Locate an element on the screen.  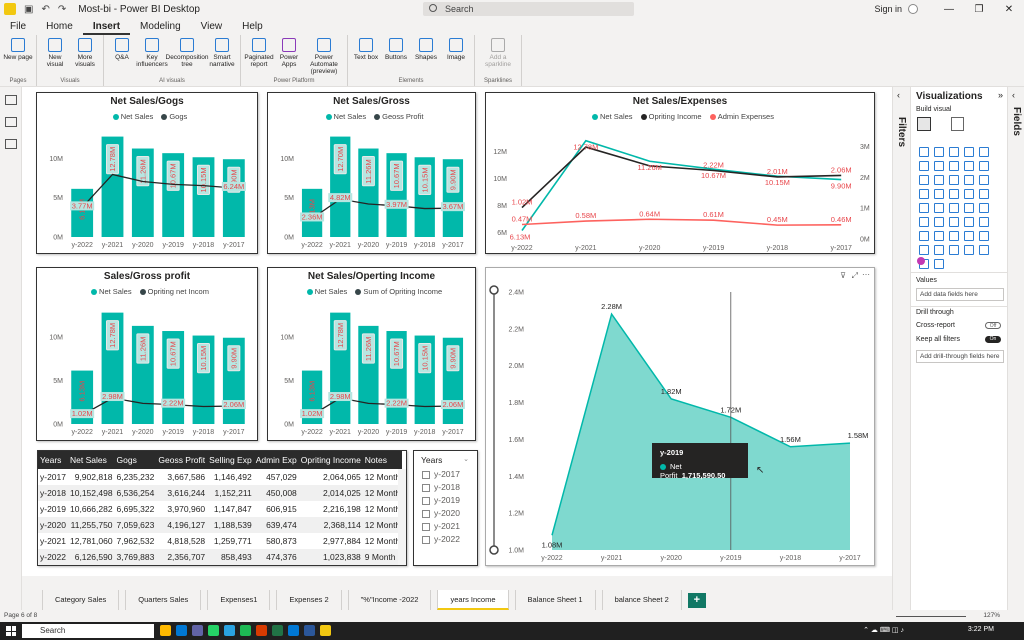
table-scrollbar is located at coordinates (402, 517).